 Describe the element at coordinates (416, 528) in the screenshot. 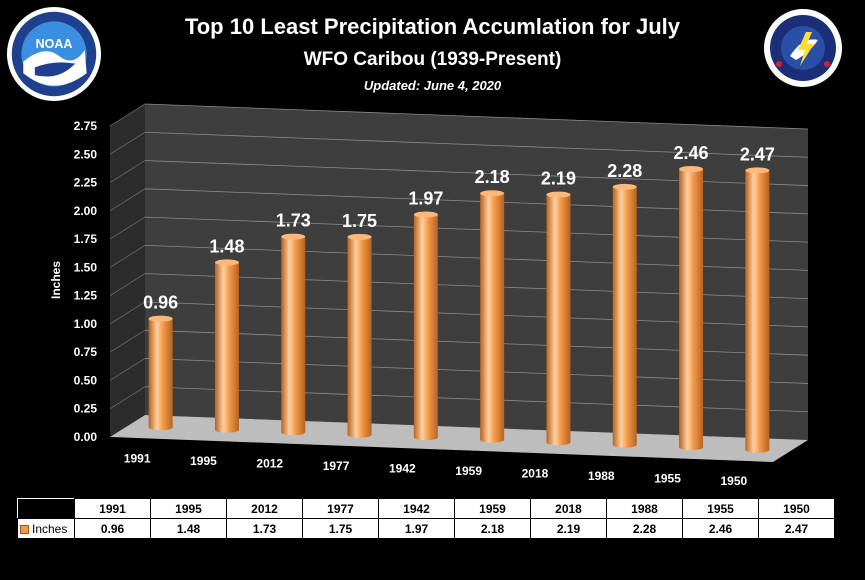

I see `table-value: 1.97` at that location.